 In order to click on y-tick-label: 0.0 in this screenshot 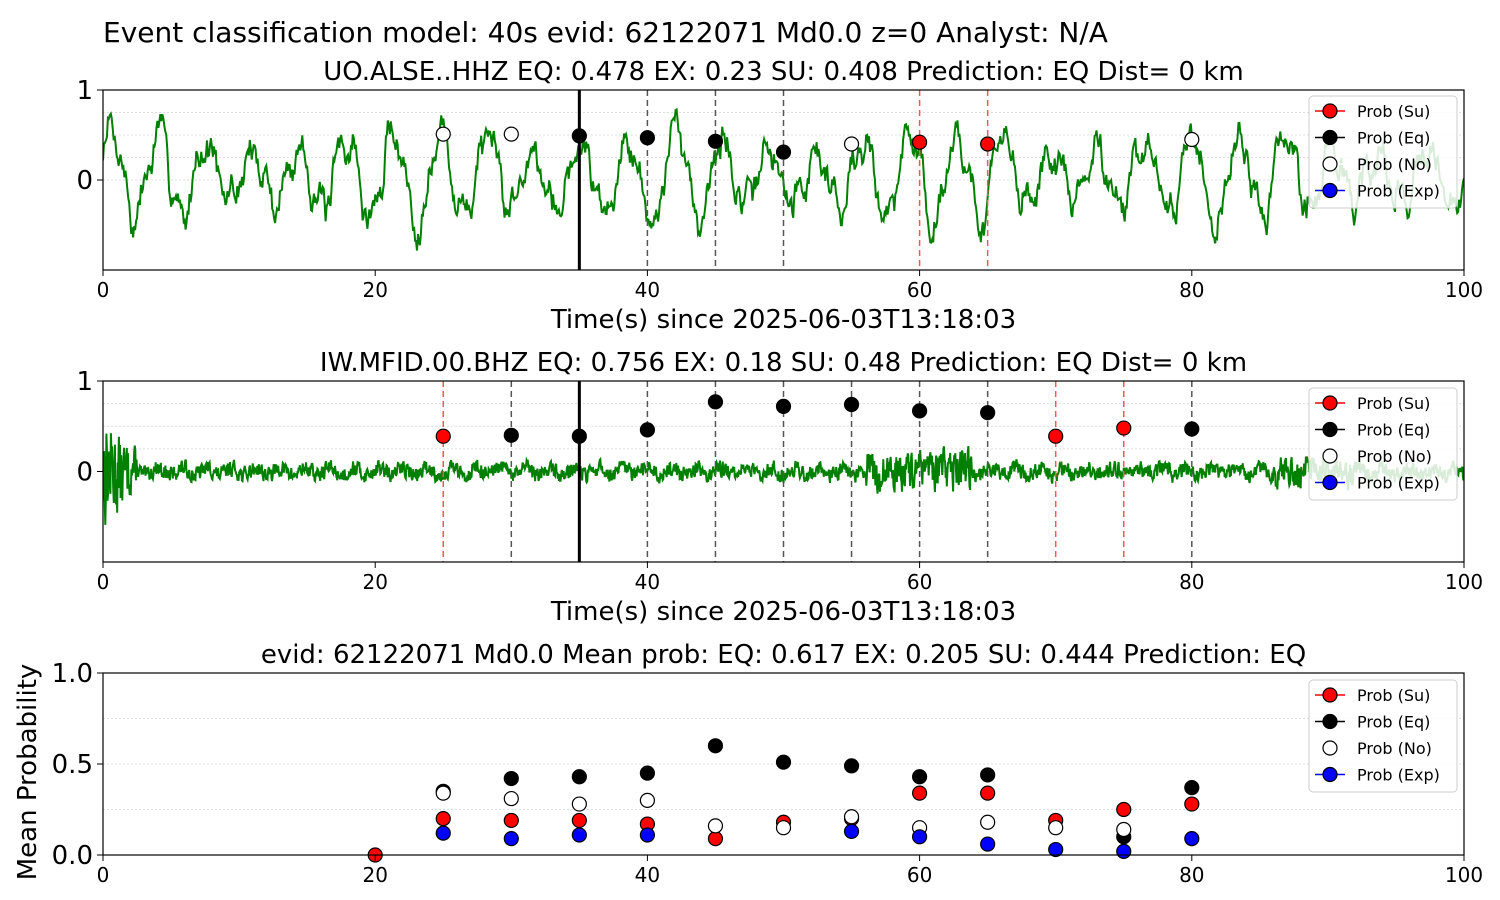, I will do `click(72, 856)`.